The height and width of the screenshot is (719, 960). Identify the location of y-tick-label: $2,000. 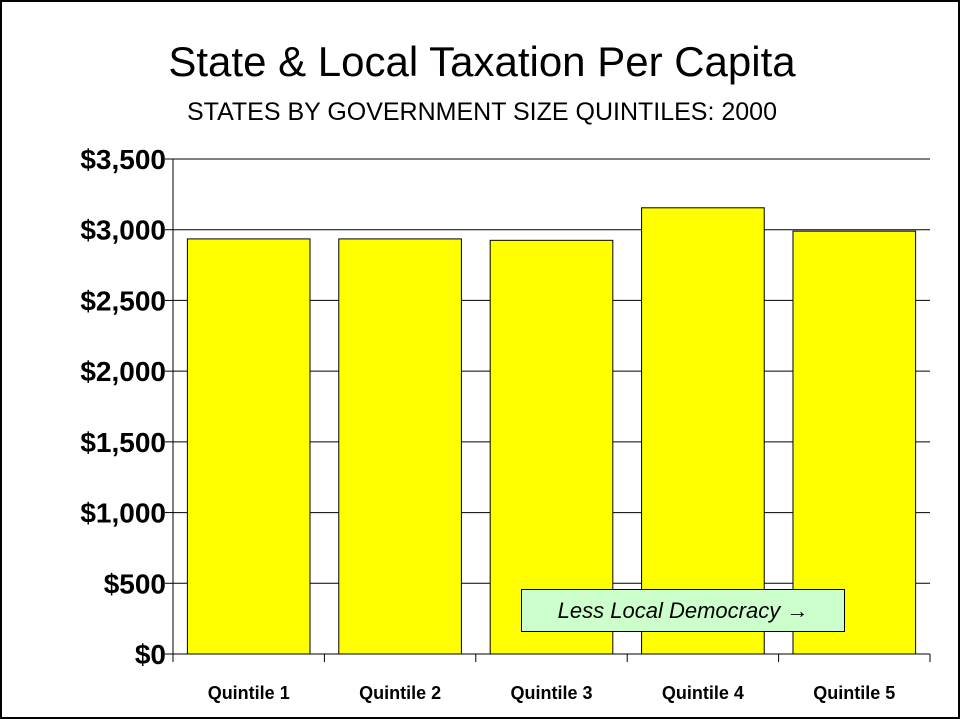
(123, 371).